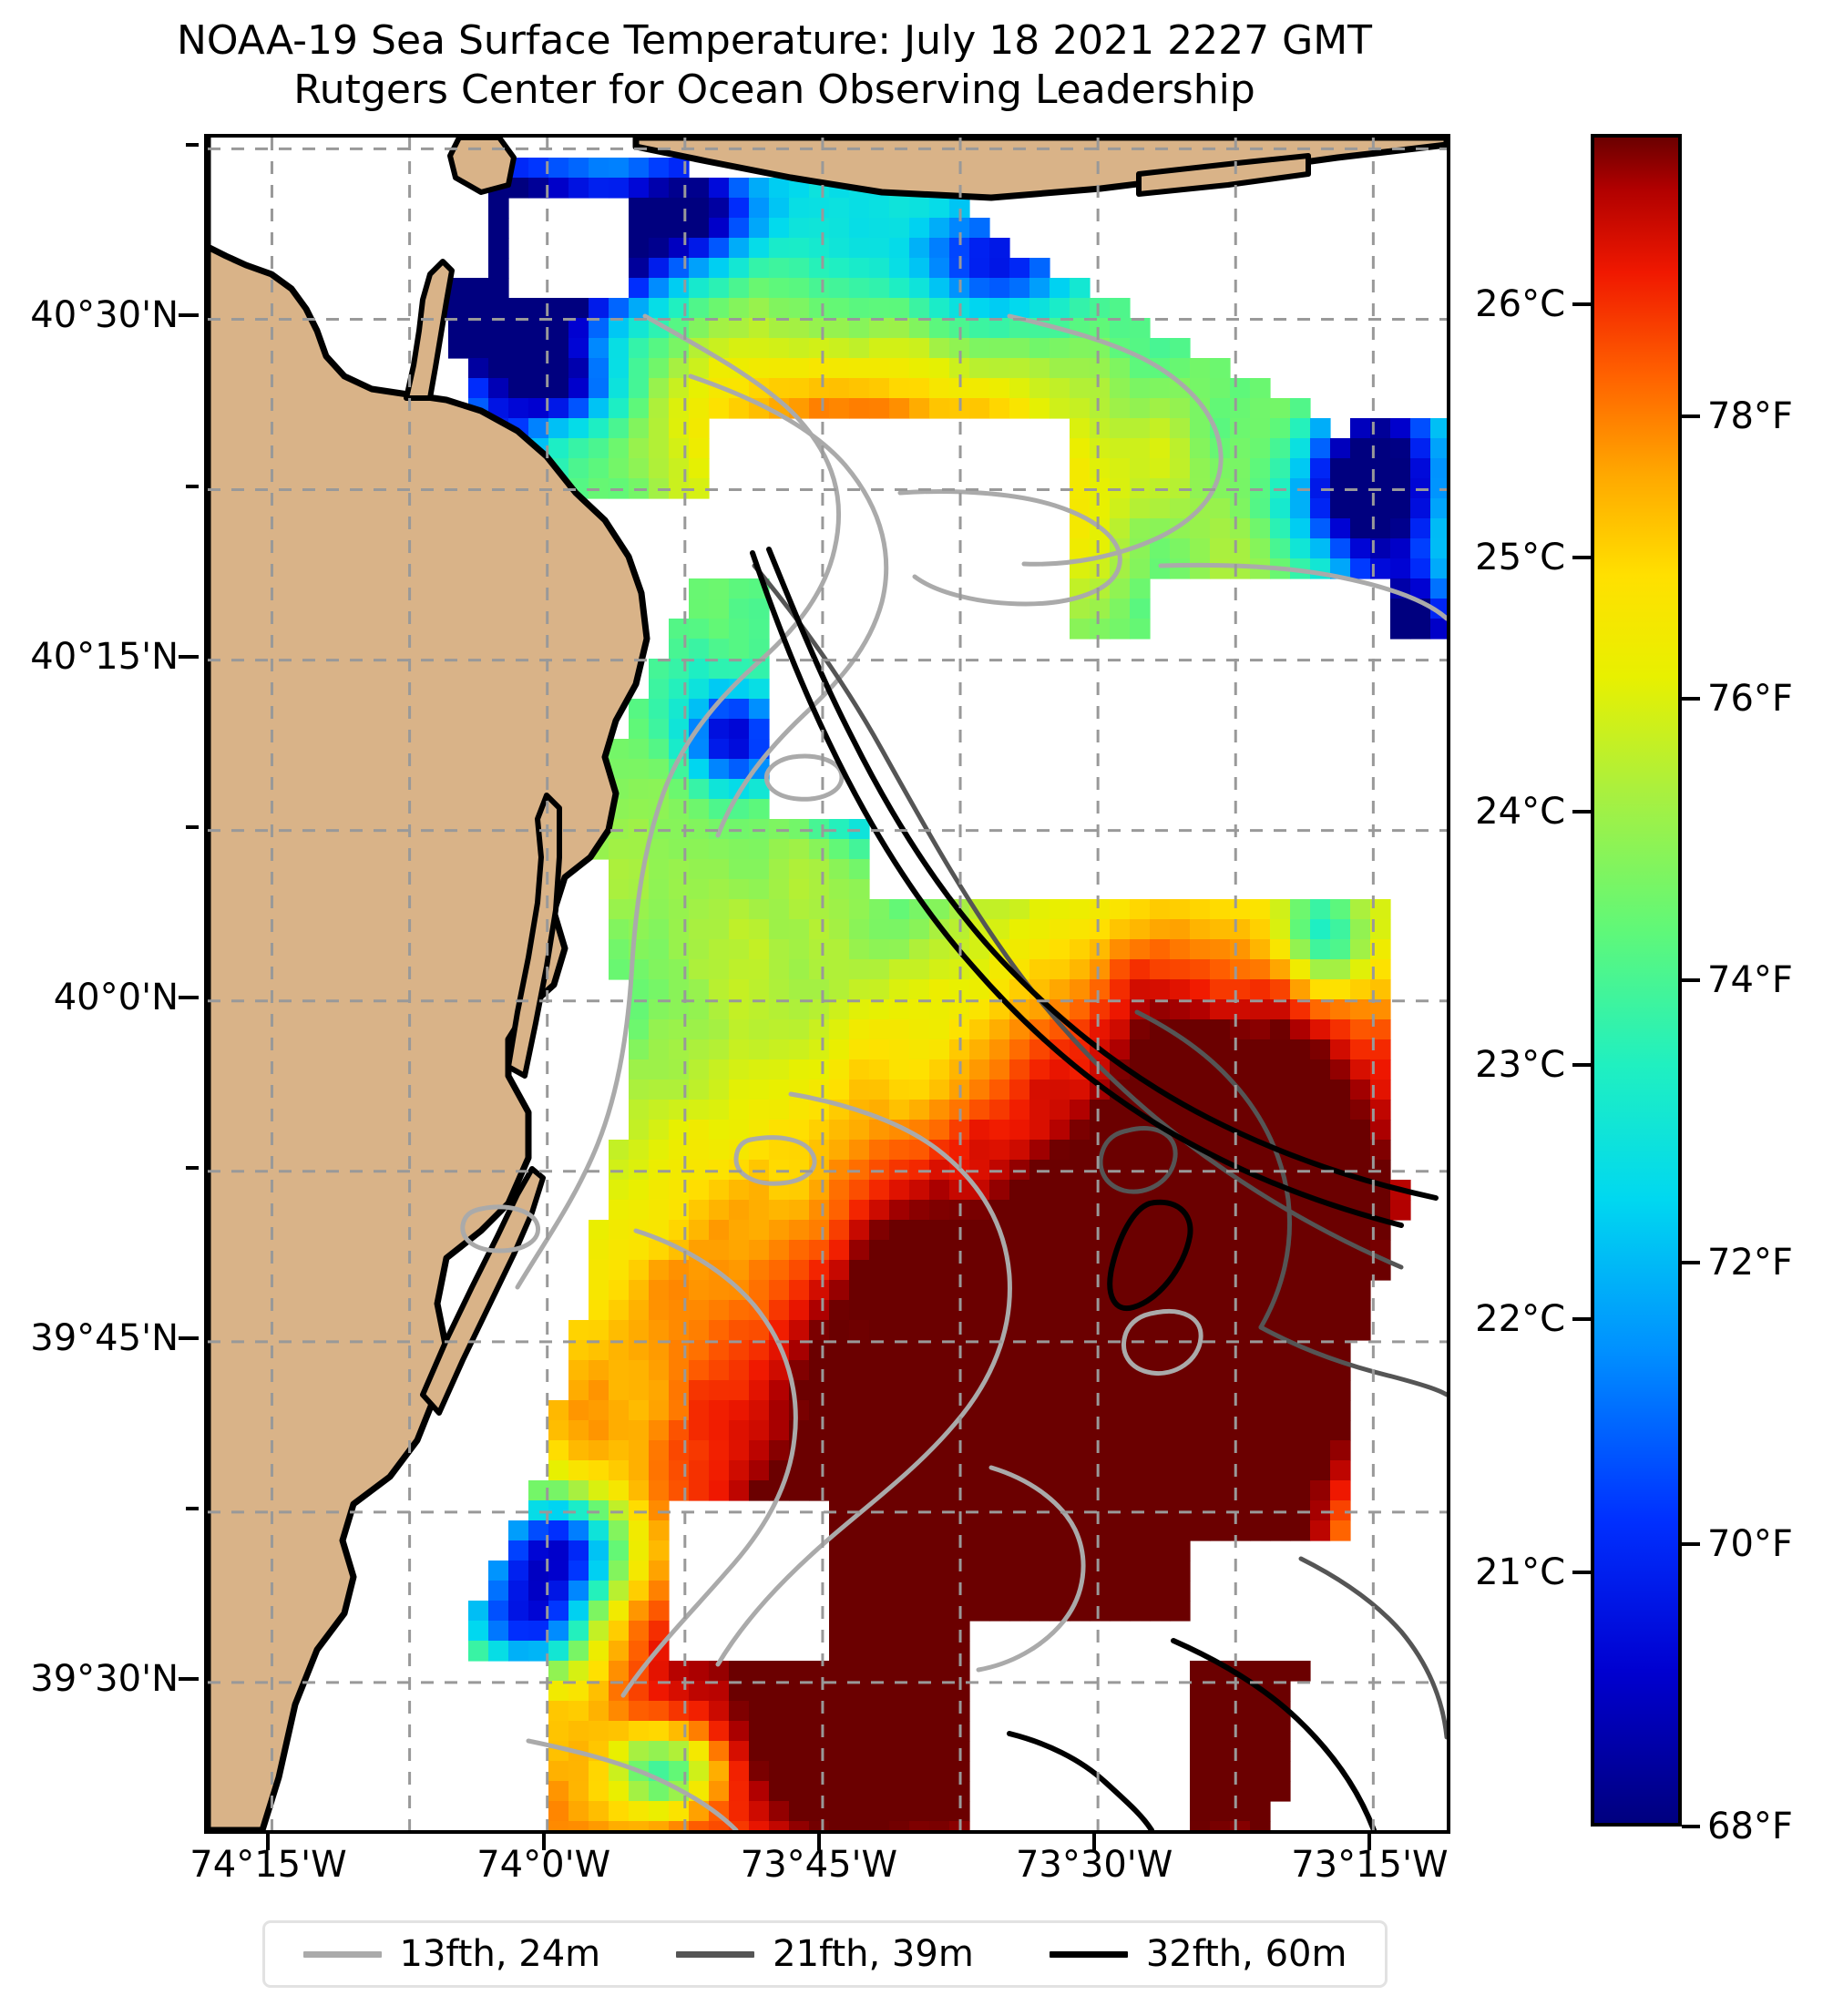 The width and height of the screenshot is (1823, 2016). Describe the element at coordinates (104, 1337) in the screenshot. I see `latitude-tick-label: 39°45'N` at that location.